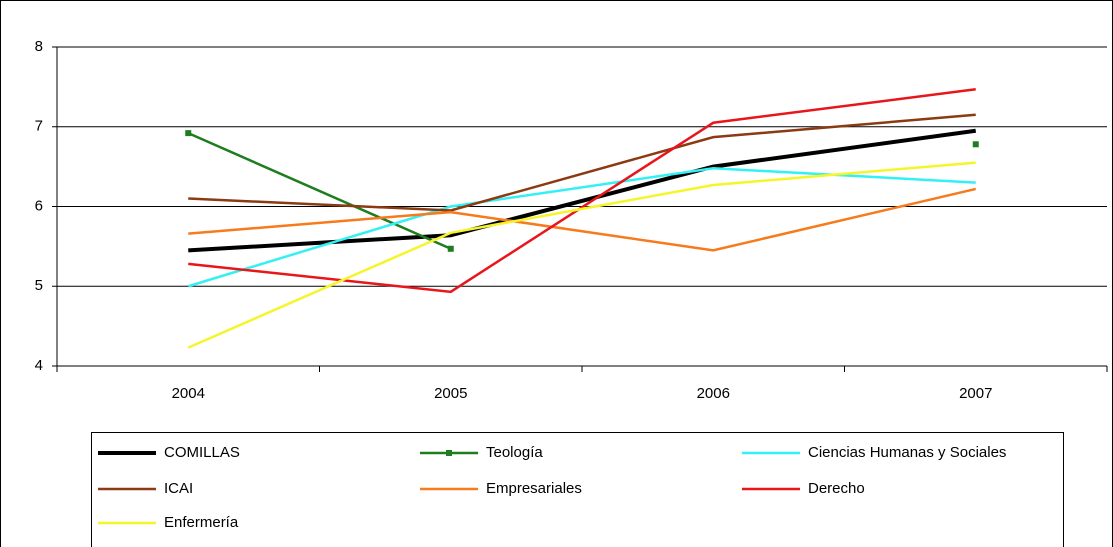 This screenshot has width=1113, height=547. Describe the element at coordinates (449, 453) in the screenshot. I see `legend-marker` at that location.